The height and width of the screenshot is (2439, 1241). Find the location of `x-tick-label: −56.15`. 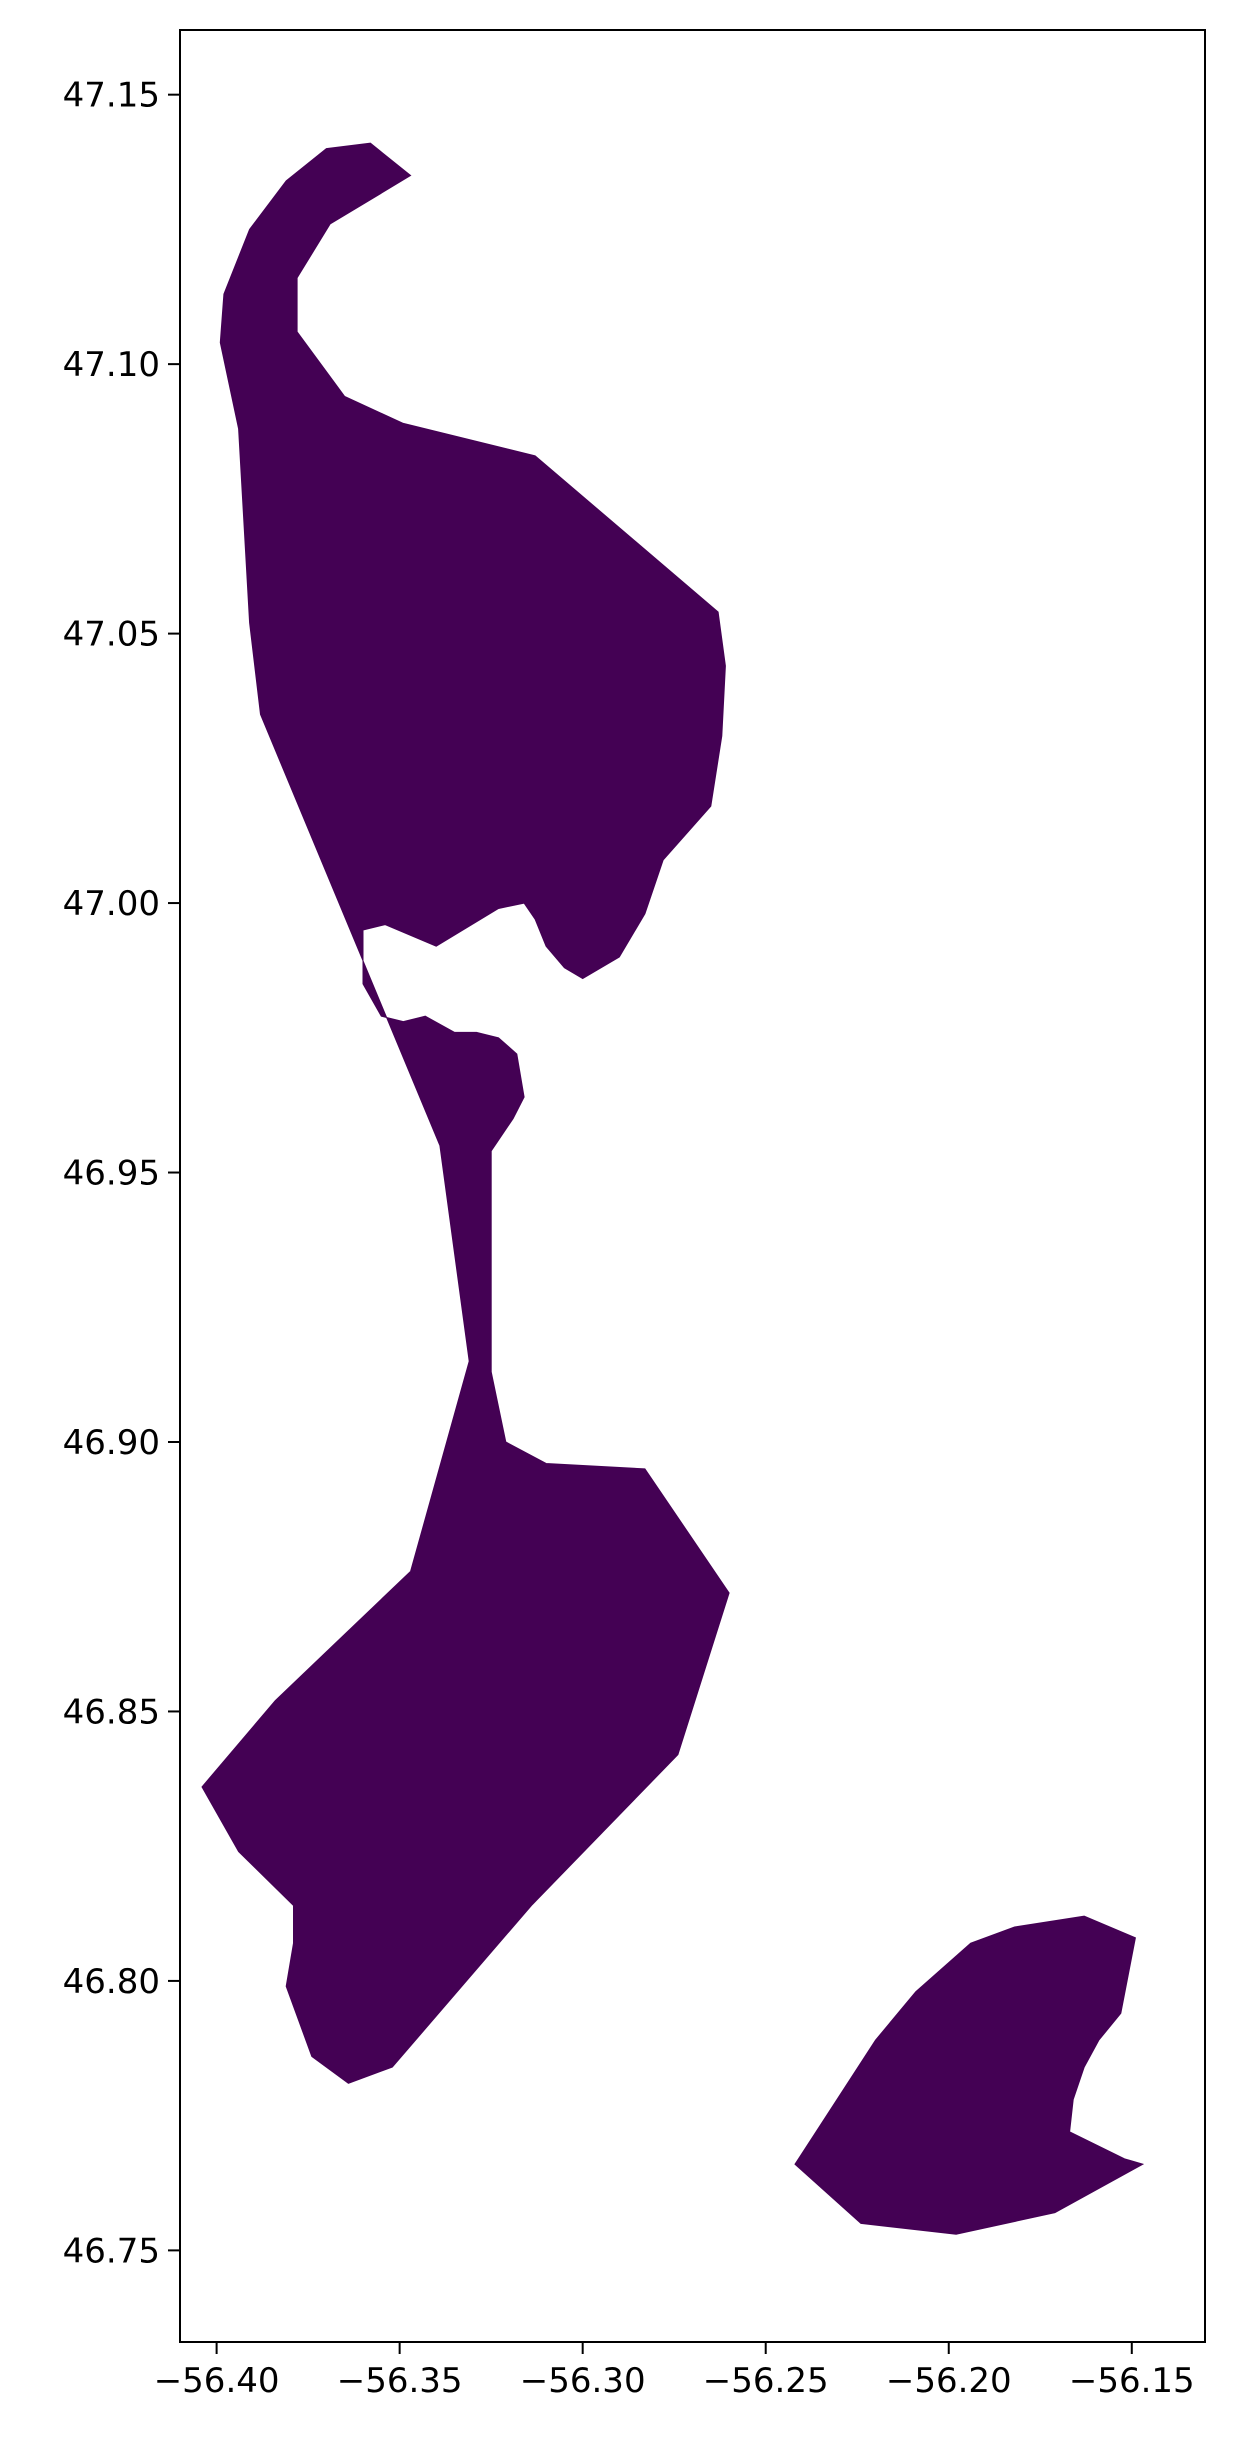

x-tick-label: −56.15 is located at coordinates (1132, 2381).